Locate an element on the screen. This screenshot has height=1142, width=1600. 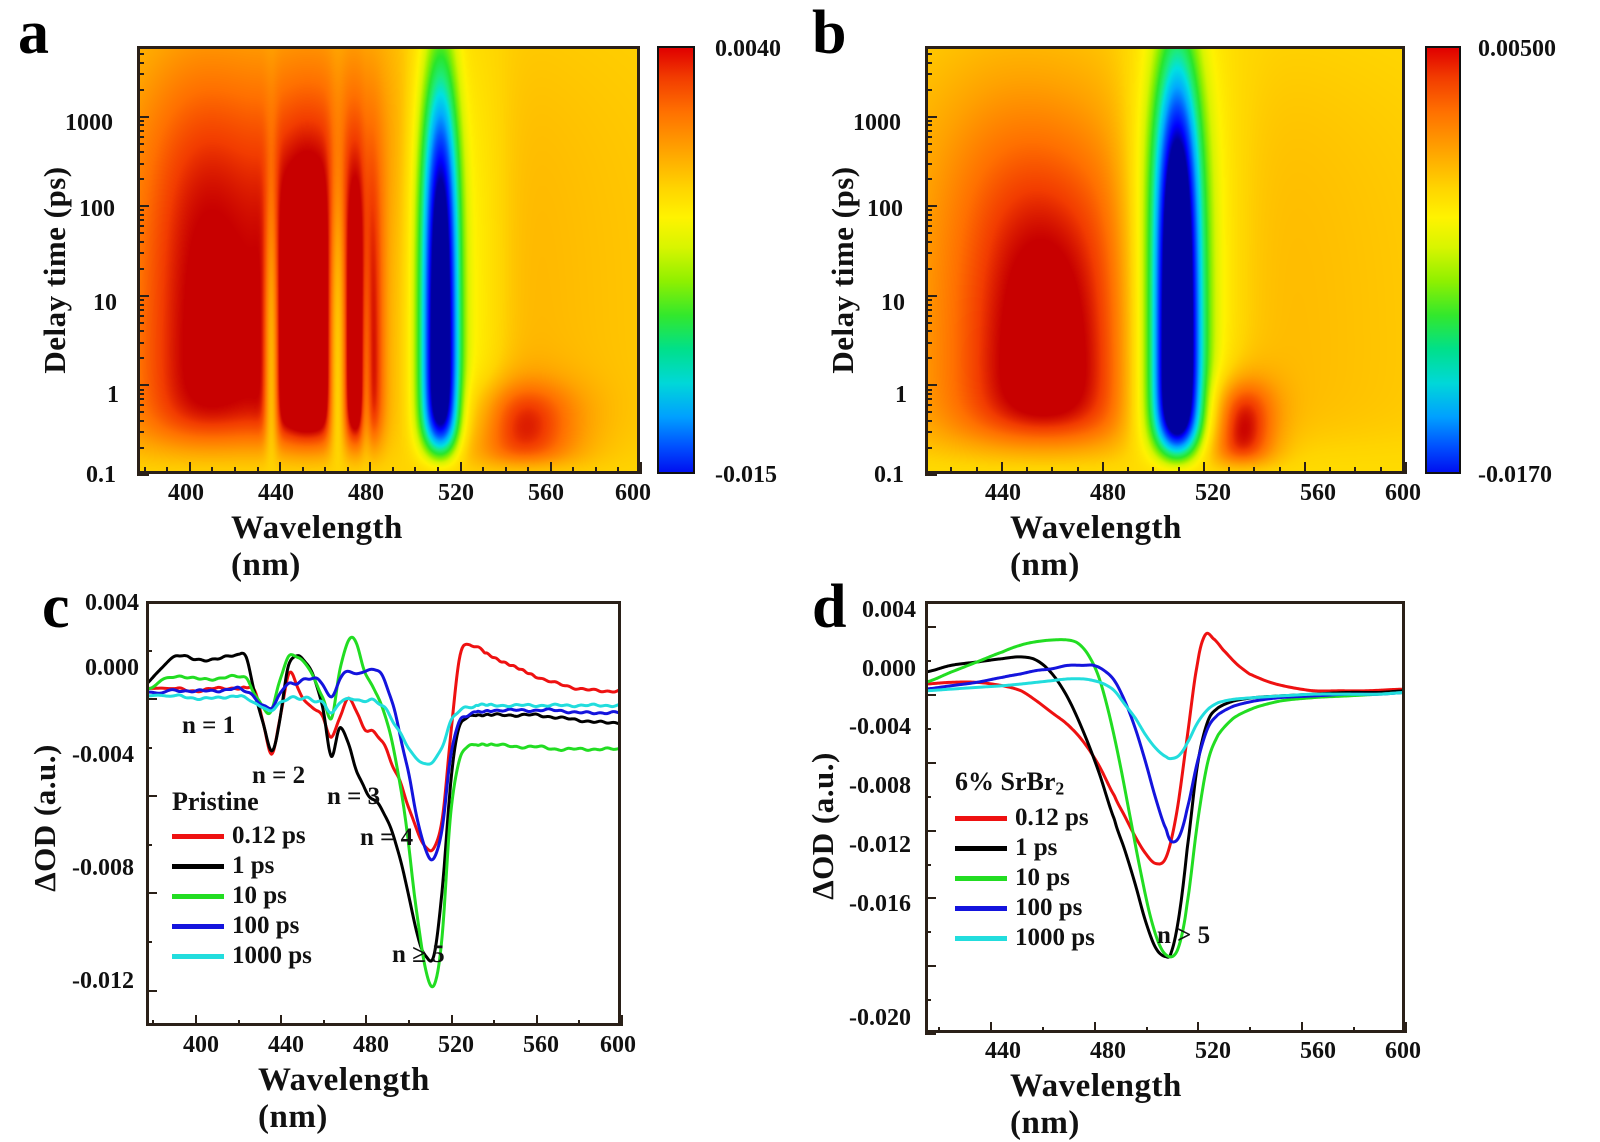
panel-c-xlabel: Wavelength (nm) is located at coordinates (344, 1098).